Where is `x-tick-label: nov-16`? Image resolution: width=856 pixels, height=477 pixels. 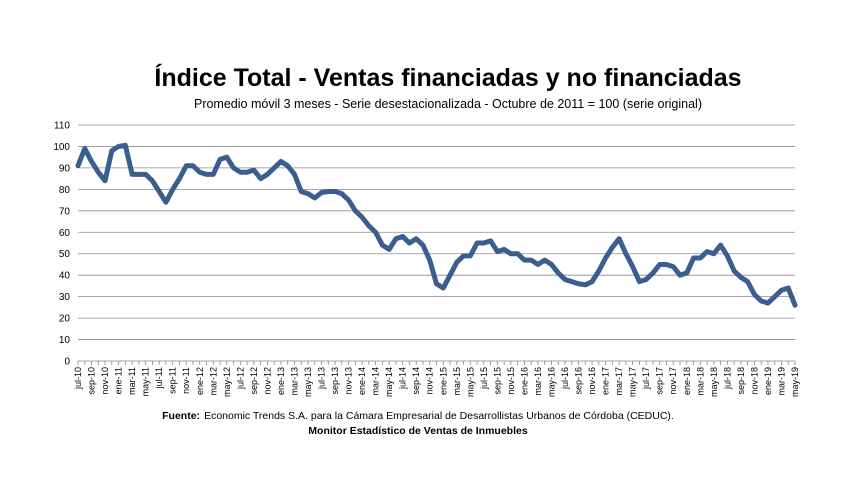 x-tick-label: nov-16 is located at coordinates (592, 381).